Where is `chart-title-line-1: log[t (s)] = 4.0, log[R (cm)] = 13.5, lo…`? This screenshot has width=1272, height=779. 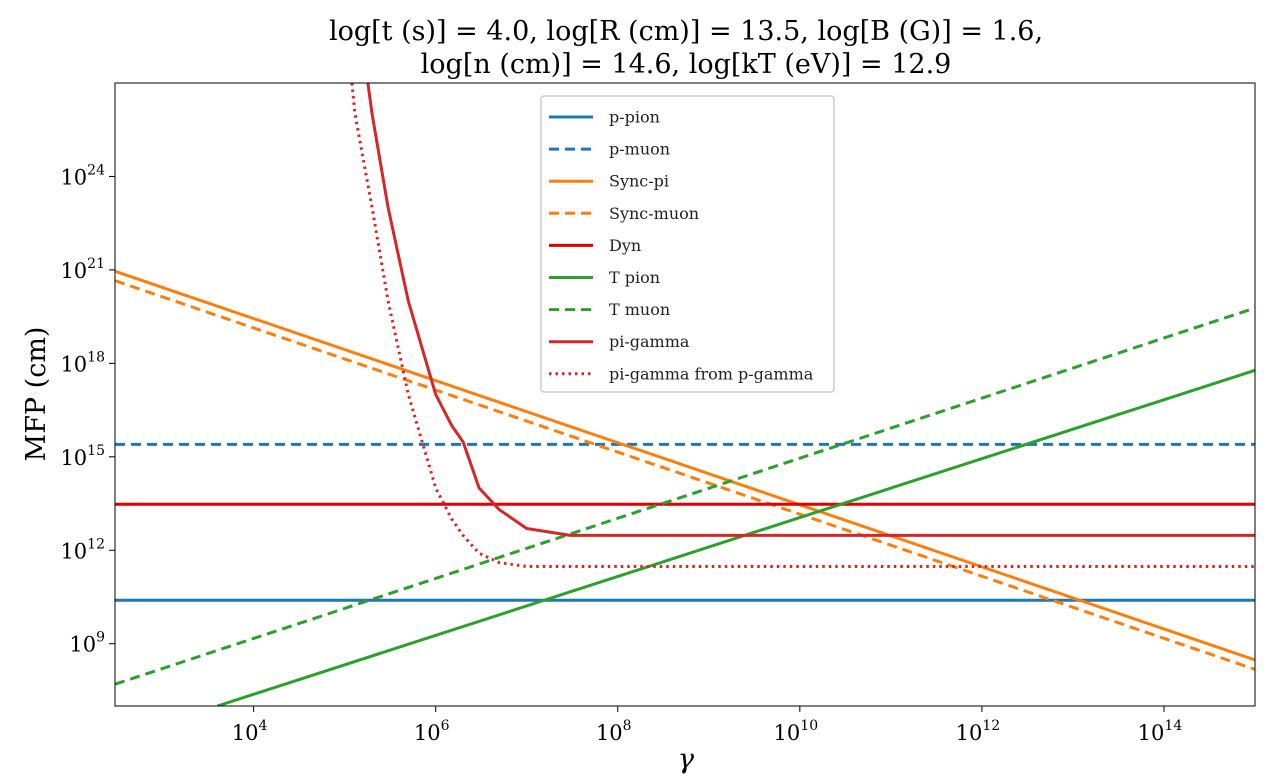
chart-title-line-1: log[t (s)] = 4.0, log[R (cm)] = 13.5, lo… is located at coordinates (686, 31).